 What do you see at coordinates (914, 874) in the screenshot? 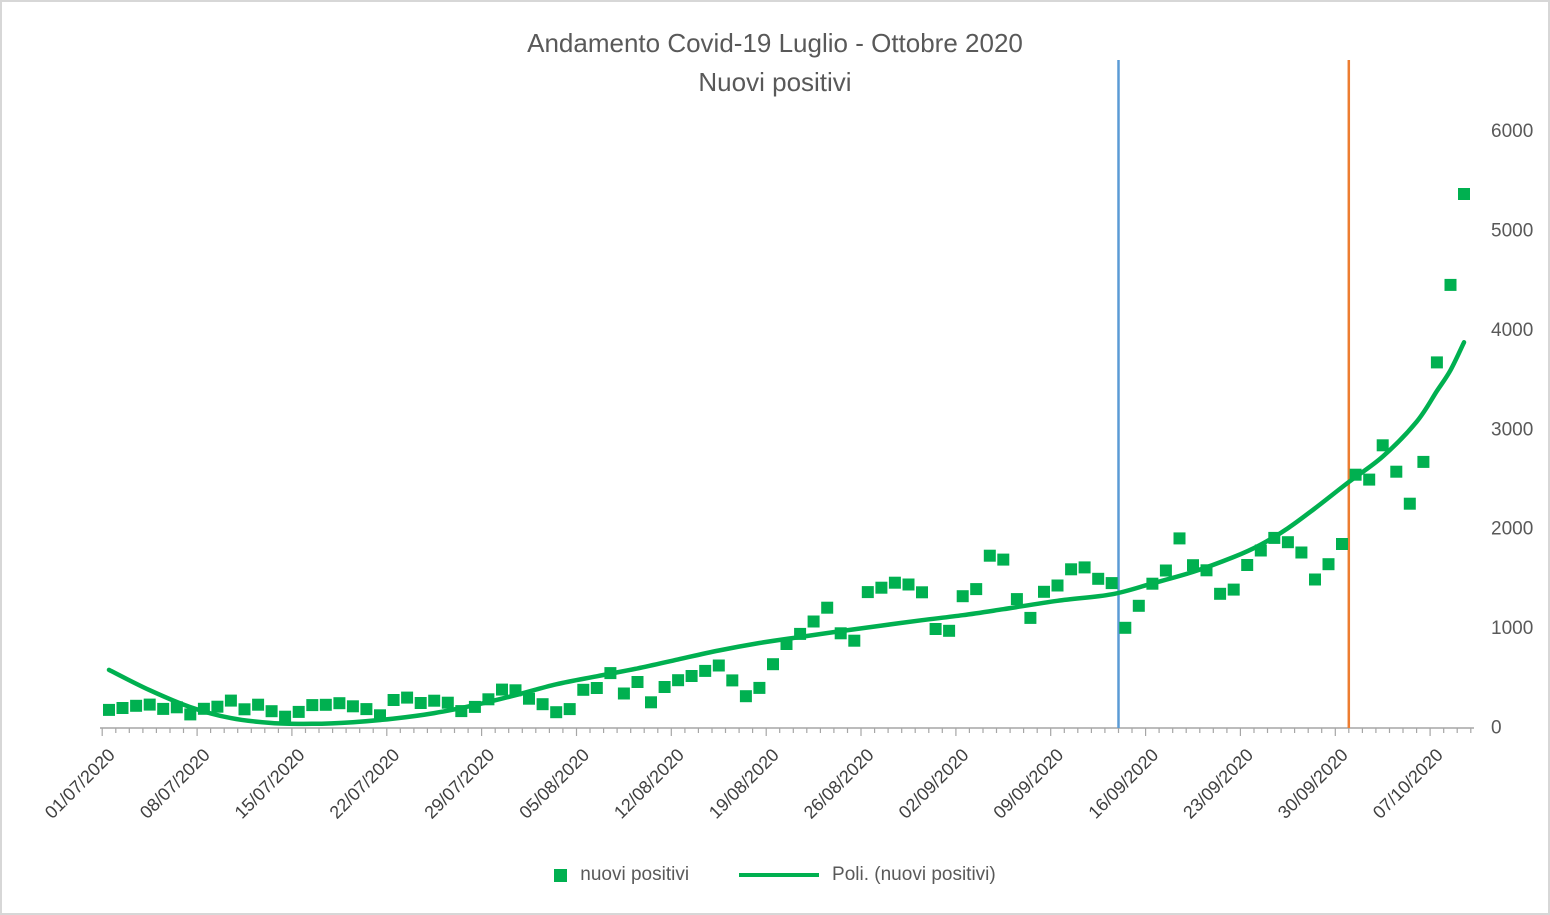
I see `legend-label-poli: Poli. (nuovi positivi)` at bounding box center [914, 874].